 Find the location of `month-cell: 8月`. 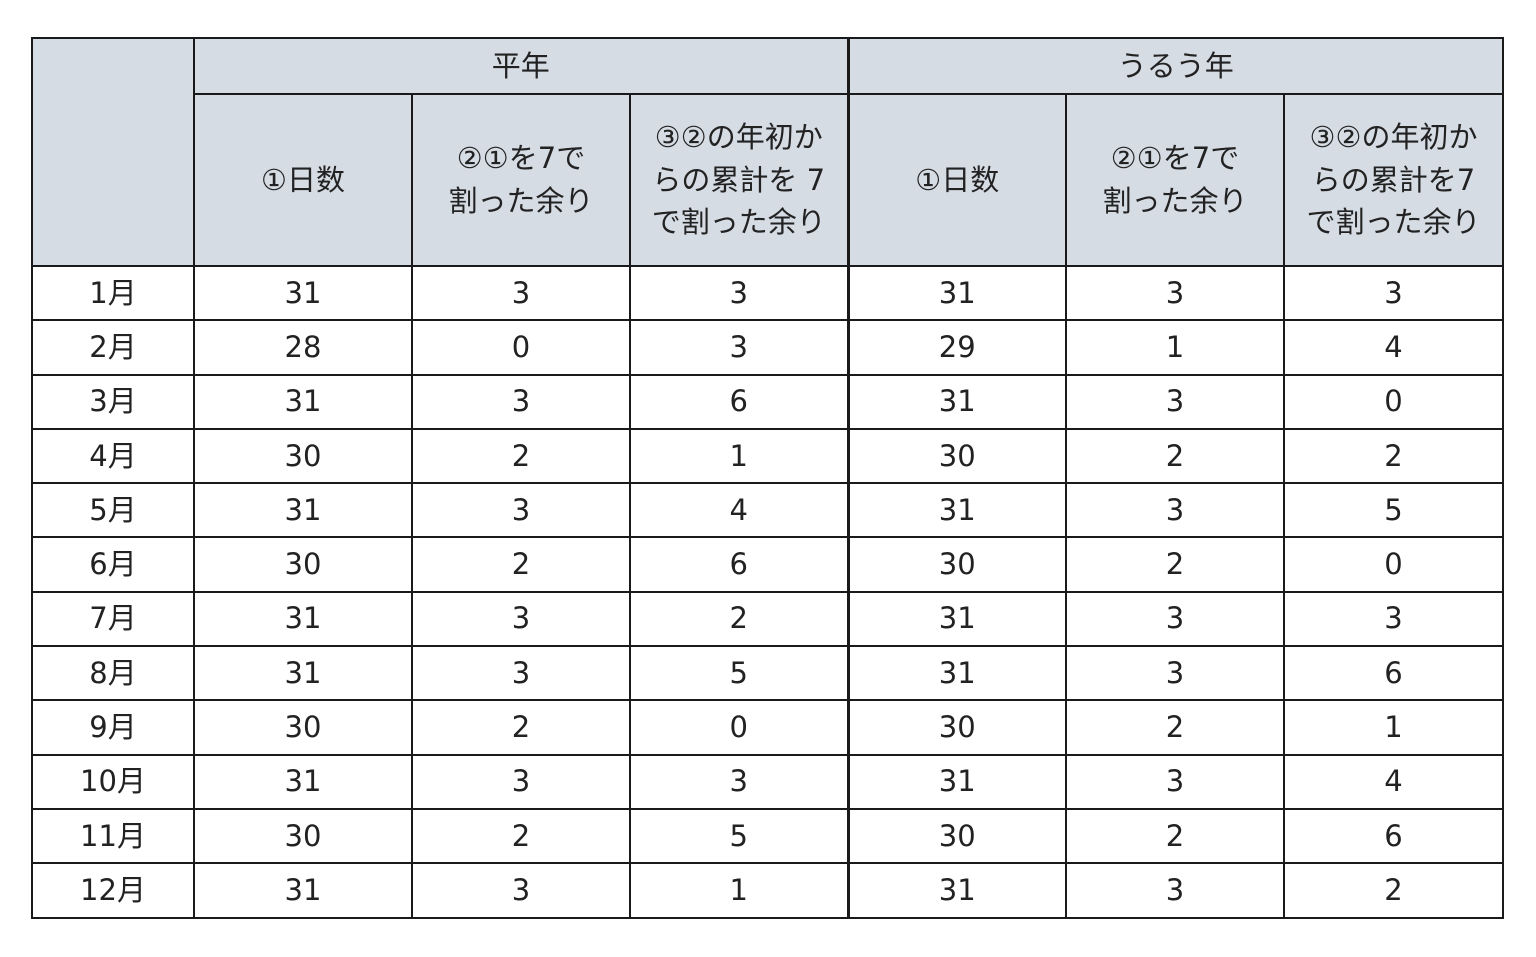

month-cell: 8月 is located at coordinates (113, 673).